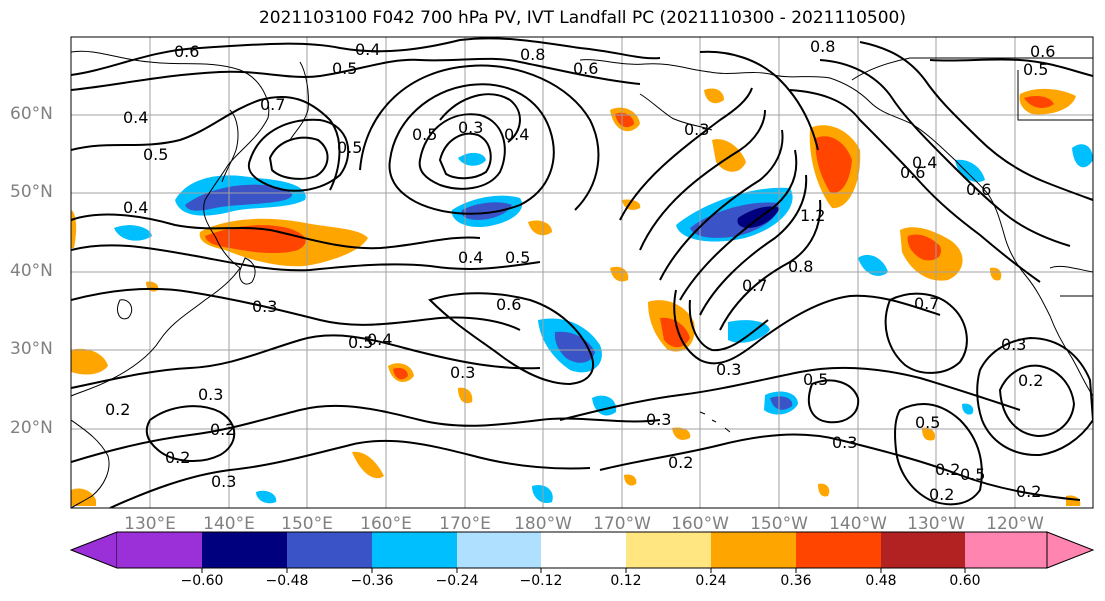 The width and height of the screenshot is (1105, 601). Describe the element at coordinates (711, 581) in the screenshot. I see `colorbar-tick-label: 0.24` at that location.